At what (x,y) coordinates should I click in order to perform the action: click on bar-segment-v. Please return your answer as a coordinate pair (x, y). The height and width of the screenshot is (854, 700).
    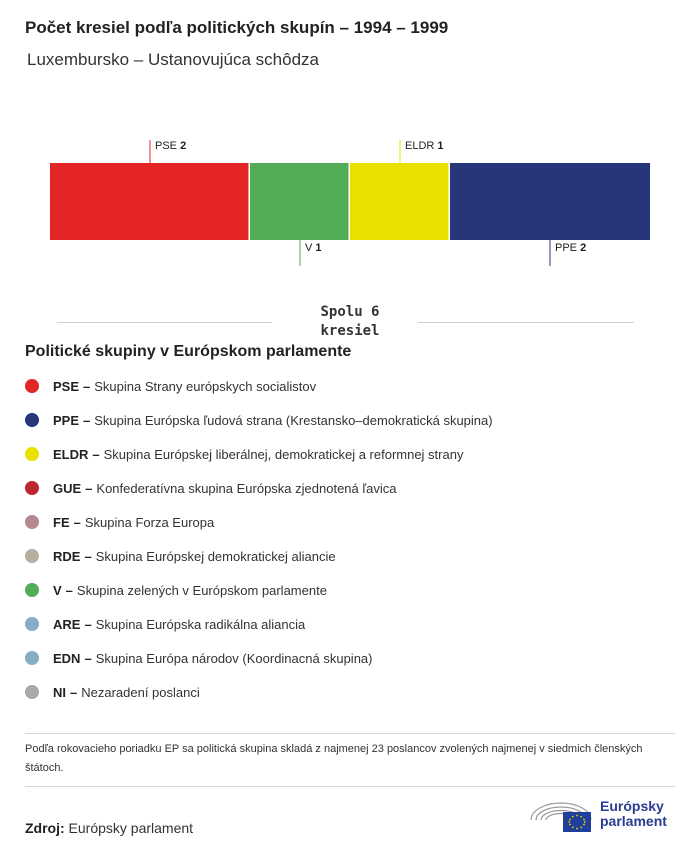
    Looking at the image, I should click on (299, 201).